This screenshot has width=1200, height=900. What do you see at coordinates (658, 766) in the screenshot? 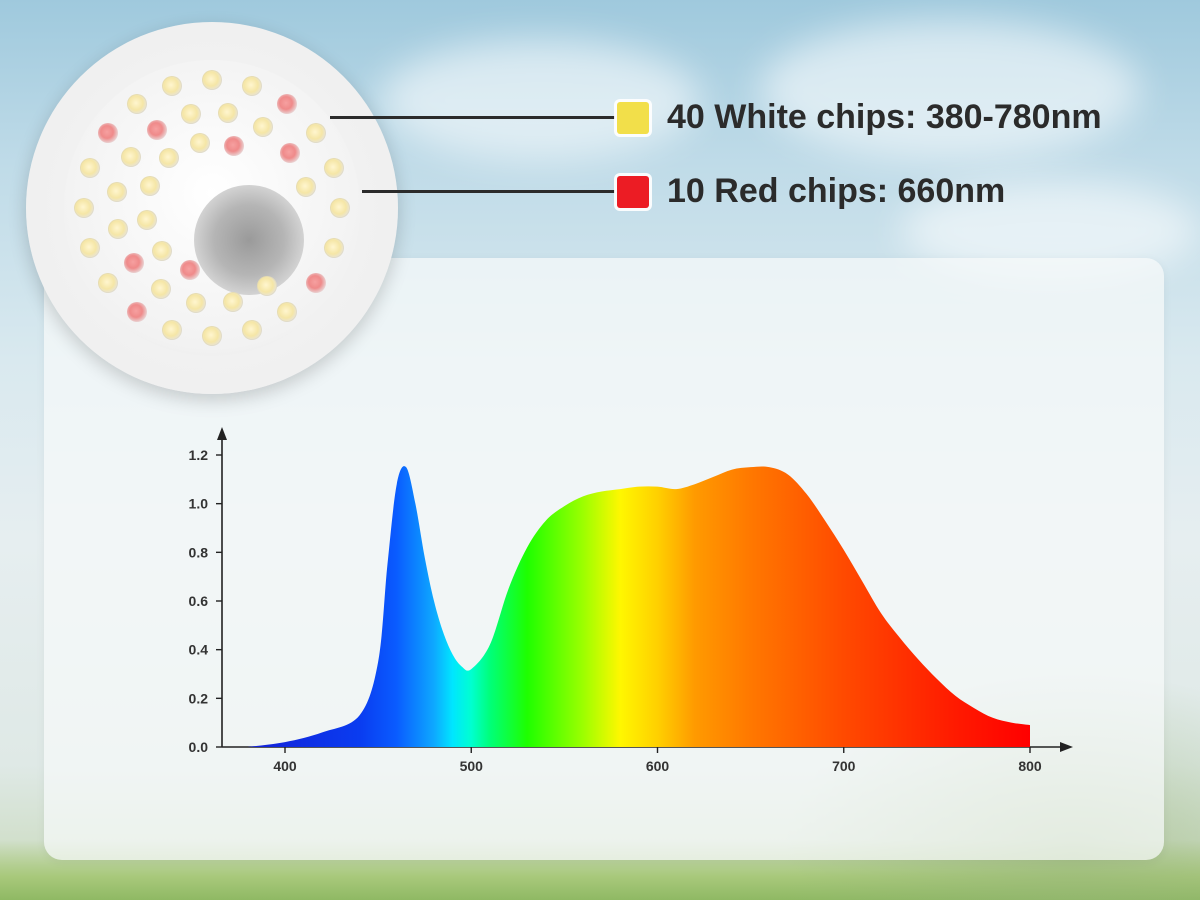
I see `x-tick-label: 600` at bounding box center [658, 766].